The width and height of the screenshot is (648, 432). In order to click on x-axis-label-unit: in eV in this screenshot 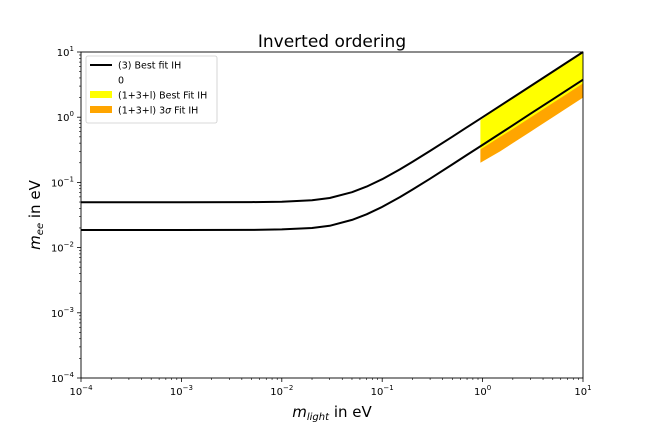, I will do `click(350, 412)`.